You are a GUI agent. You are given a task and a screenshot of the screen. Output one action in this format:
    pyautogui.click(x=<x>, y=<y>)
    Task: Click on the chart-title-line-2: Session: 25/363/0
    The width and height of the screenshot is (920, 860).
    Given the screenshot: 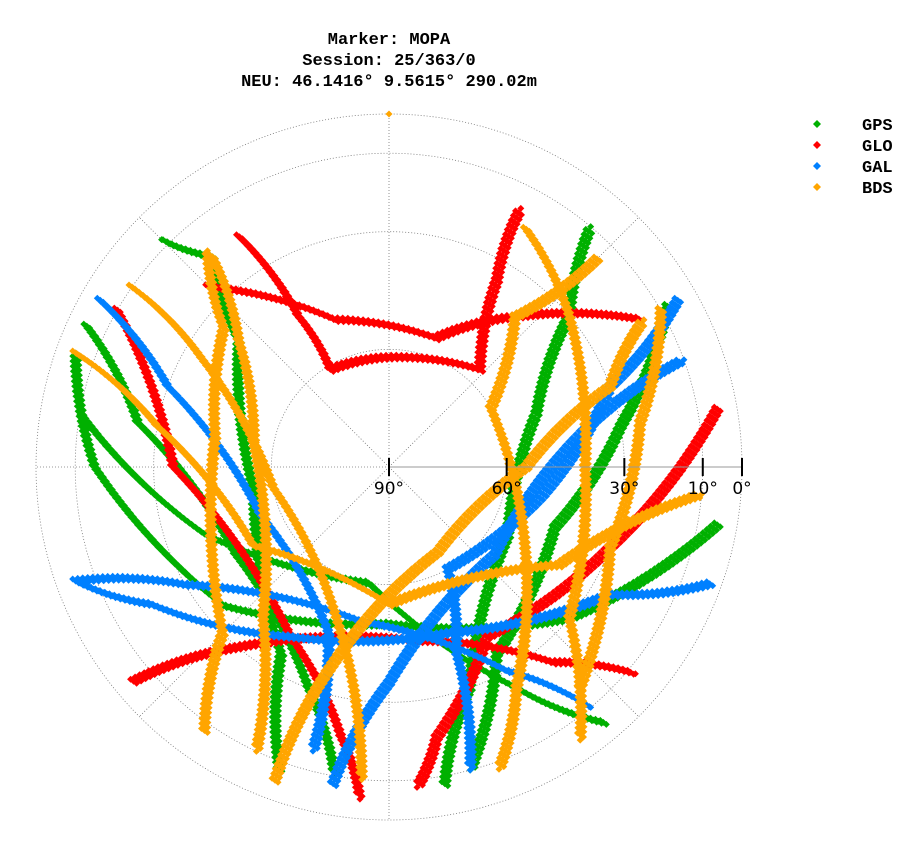 What is the action you would take?
    pyautogui.click(x=389, y=61)
    